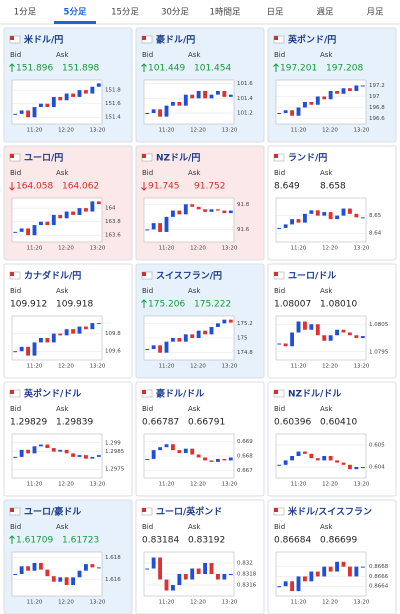  I want to click on bid-value: 8.649, so click(287, 187).